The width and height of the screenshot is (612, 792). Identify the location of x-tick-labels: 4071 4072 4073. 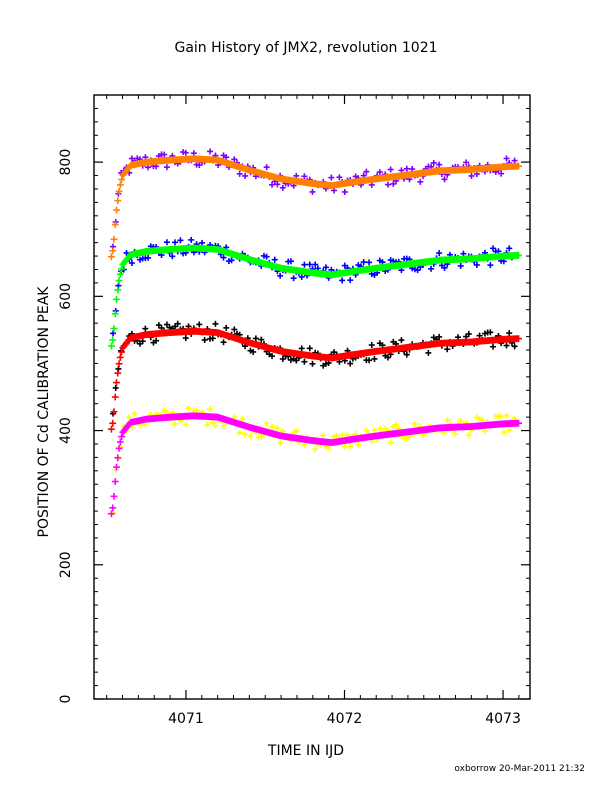
(344, 719).